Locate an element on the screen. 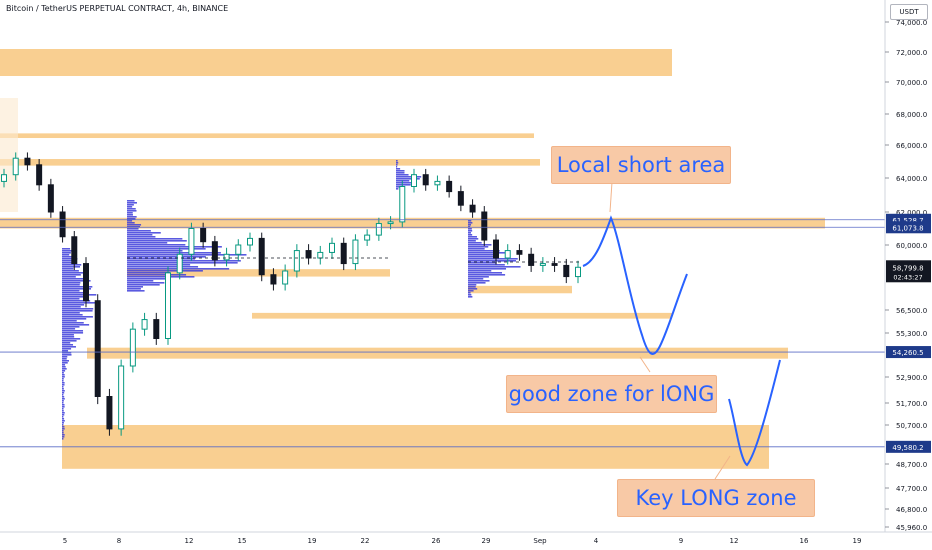 The width and height of the screenshot is (932, 550). price-tag-label-4: 54,260.5 is located at coordinates (907, 353).